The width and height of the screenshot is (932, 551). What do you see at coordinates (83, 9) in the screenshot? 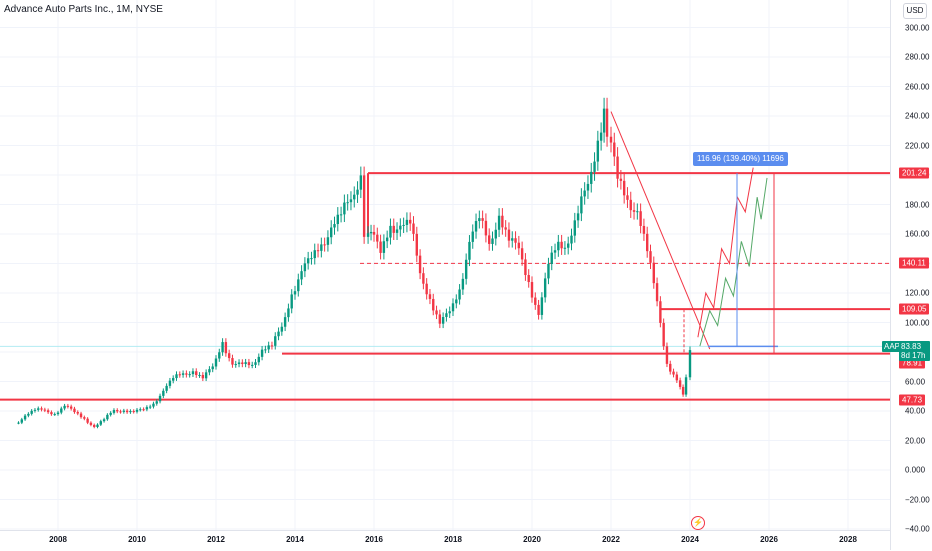
I see `symbol-title: Advance Auto Parts Inc., 1M, NYSE` at bounding box center [83, 9].